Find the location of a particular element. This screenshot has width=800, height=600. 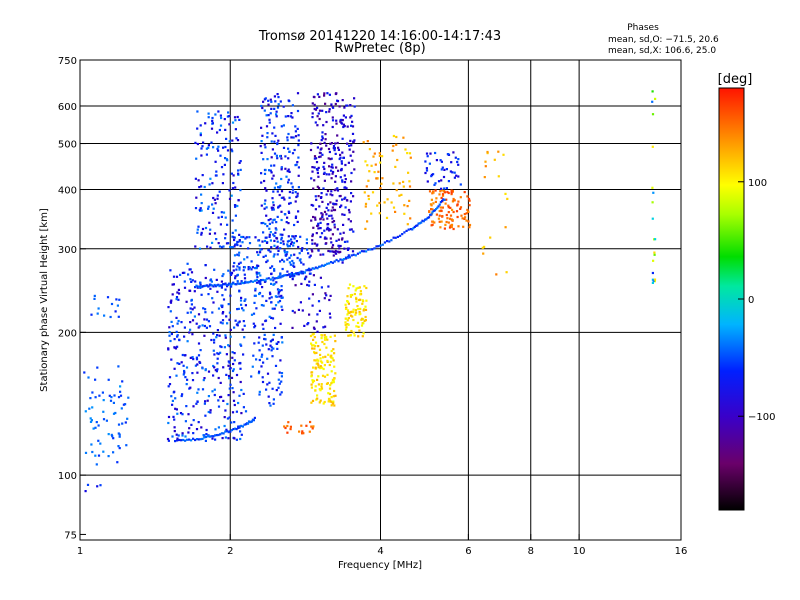

phase-stats-o: mean, sd,O: −71.5, 20.6 is located at coordinates (663, 40).